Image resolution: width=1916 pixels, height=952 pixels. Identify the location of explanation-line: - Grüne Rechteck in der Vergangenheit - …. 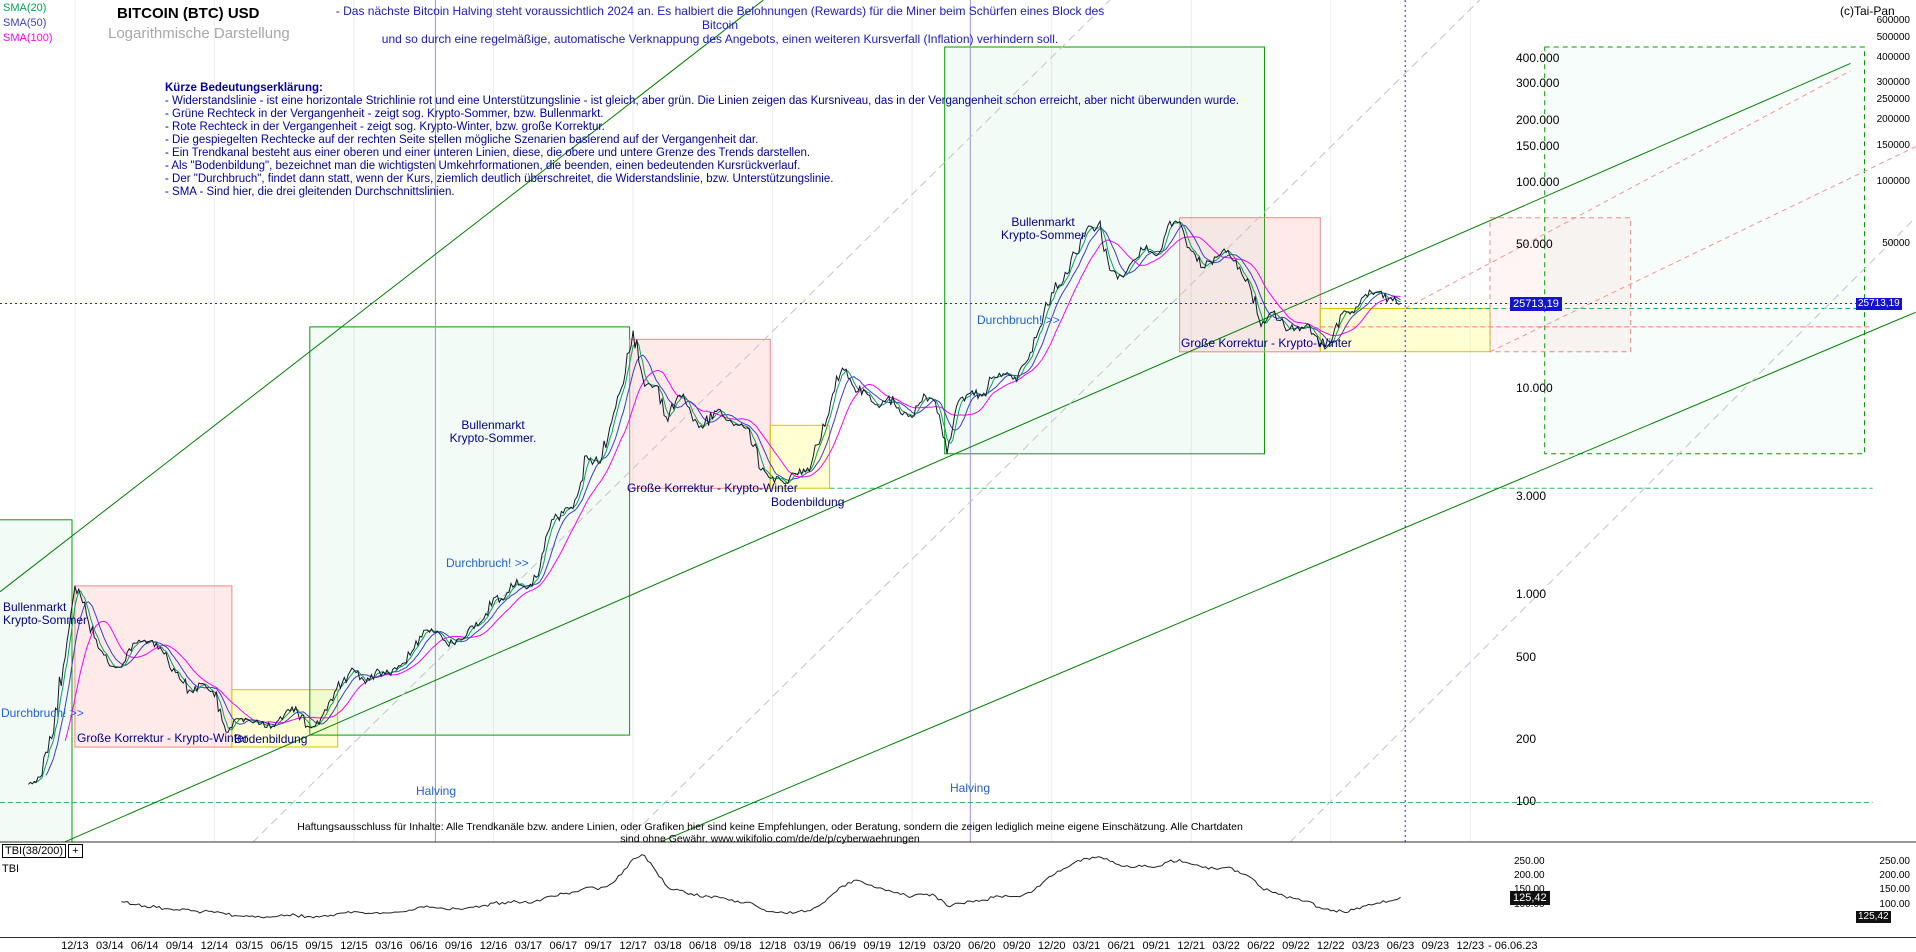
(384, 114).